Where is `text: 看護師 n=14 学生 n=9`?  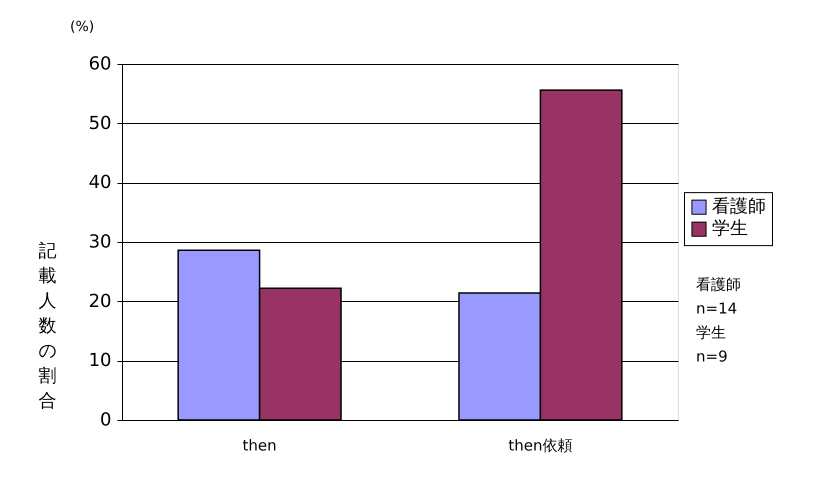
text: 看護師 n=14 学生 n=9 is located at coordinates (718, 321).